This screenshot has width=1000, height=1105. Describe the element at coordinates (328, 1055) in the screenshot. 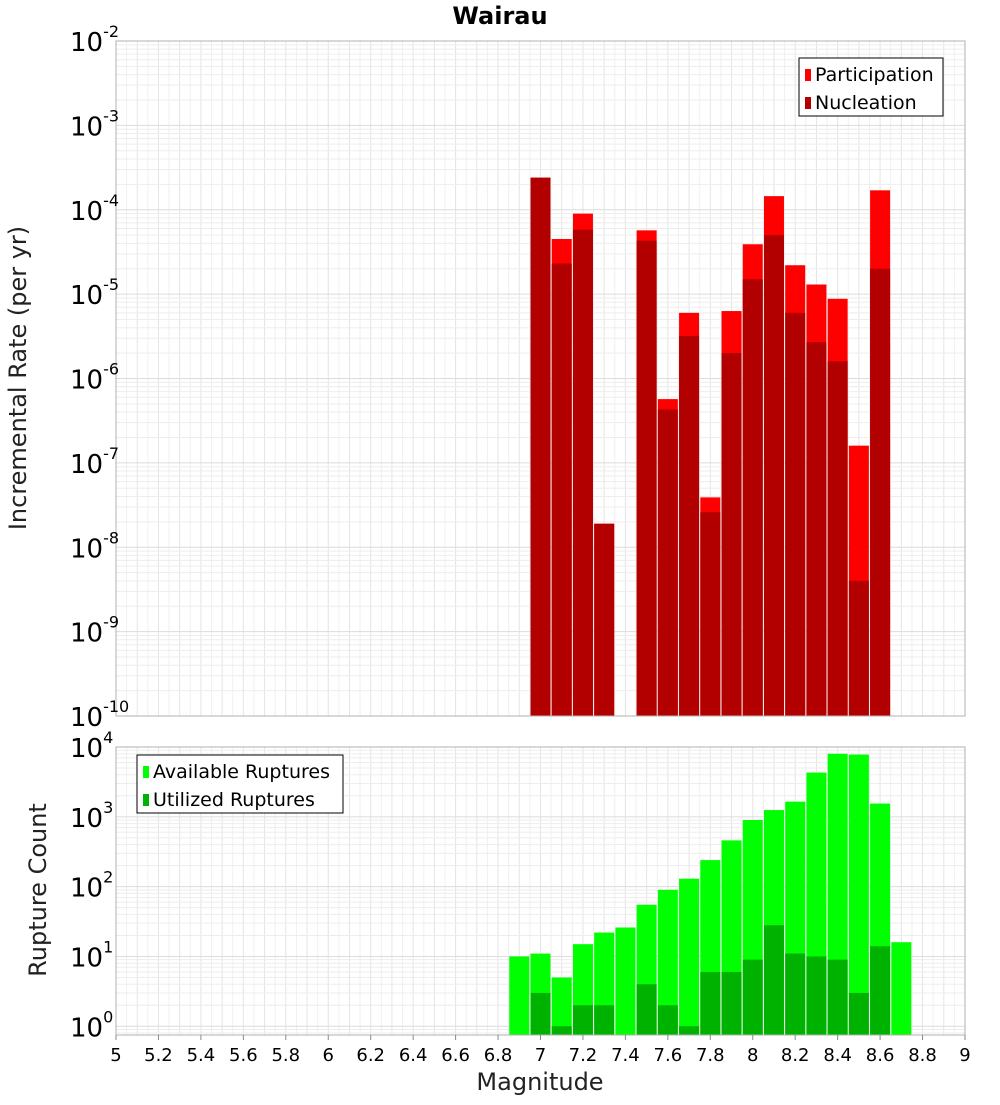

I see `x-tick-label: 6` at that location.